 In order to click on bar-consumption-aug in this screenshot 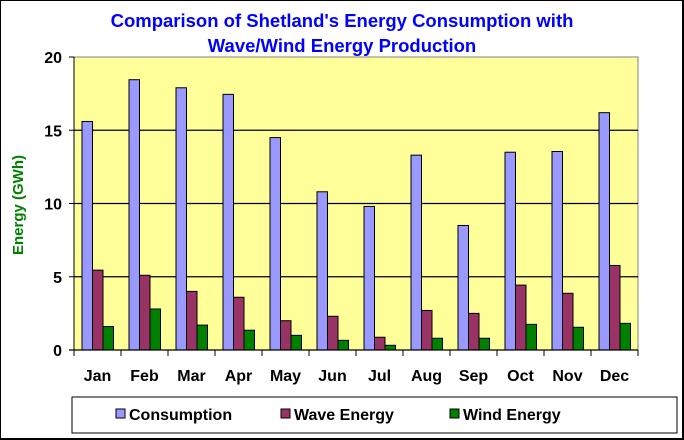, I will do `click(416, 252)`.